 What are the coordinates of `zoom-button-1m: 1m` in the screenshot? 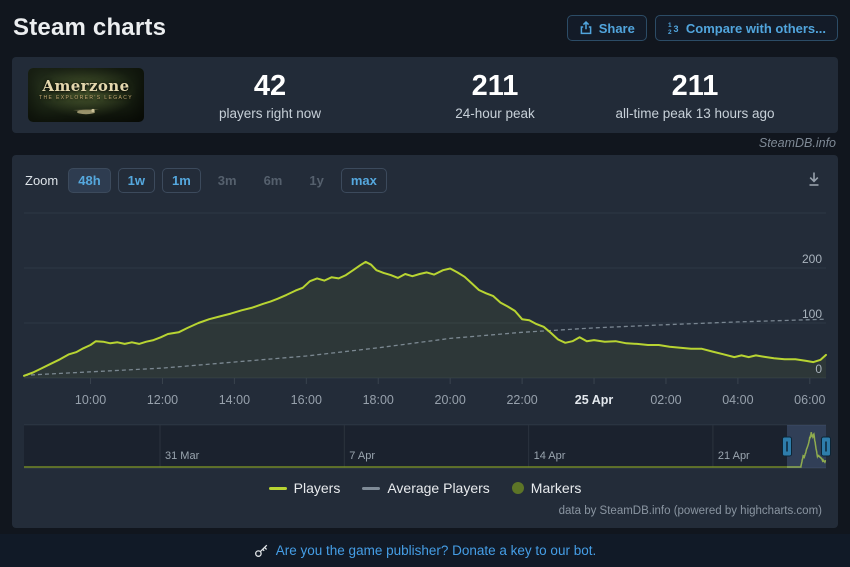 It's located at (181, 180).